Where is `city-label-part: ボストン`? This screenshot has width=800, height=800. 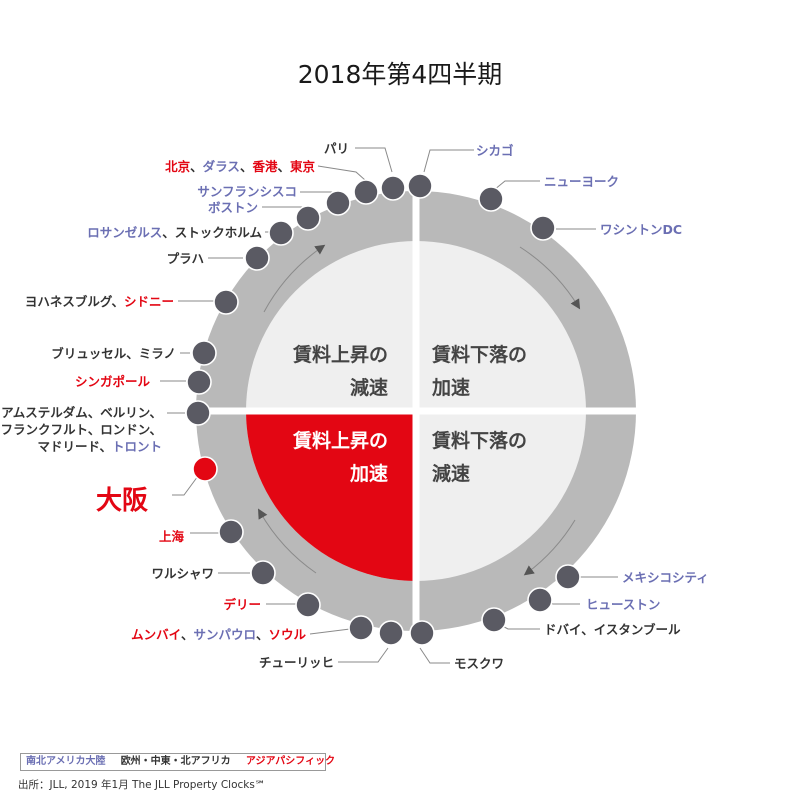 city-label-part: ボストン is located at coordinates (233, 207).